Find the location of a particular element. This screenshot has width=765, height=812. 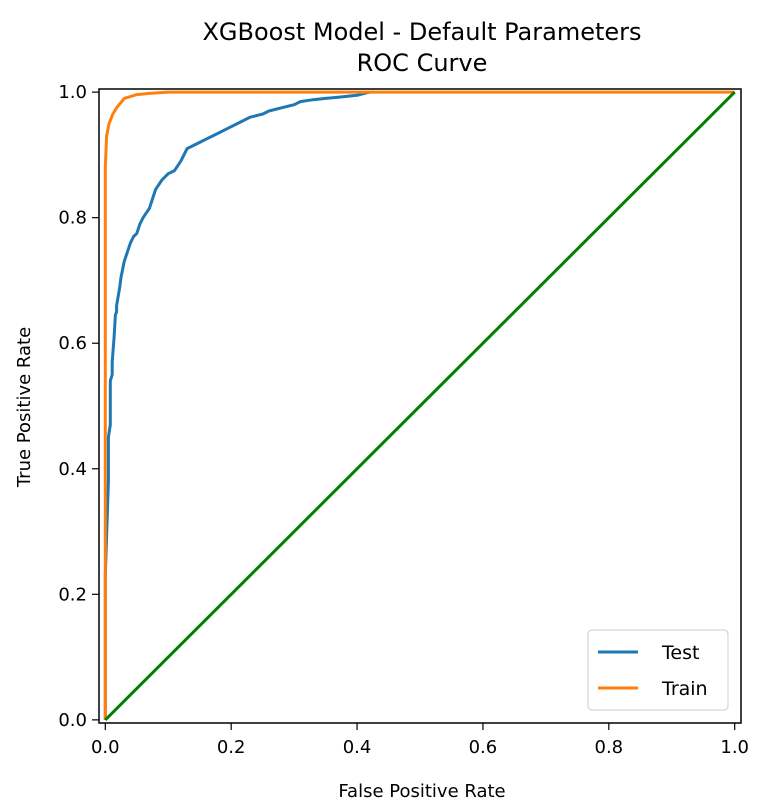

y-tick-label: 0.2 is located at coordinates (72, 594).